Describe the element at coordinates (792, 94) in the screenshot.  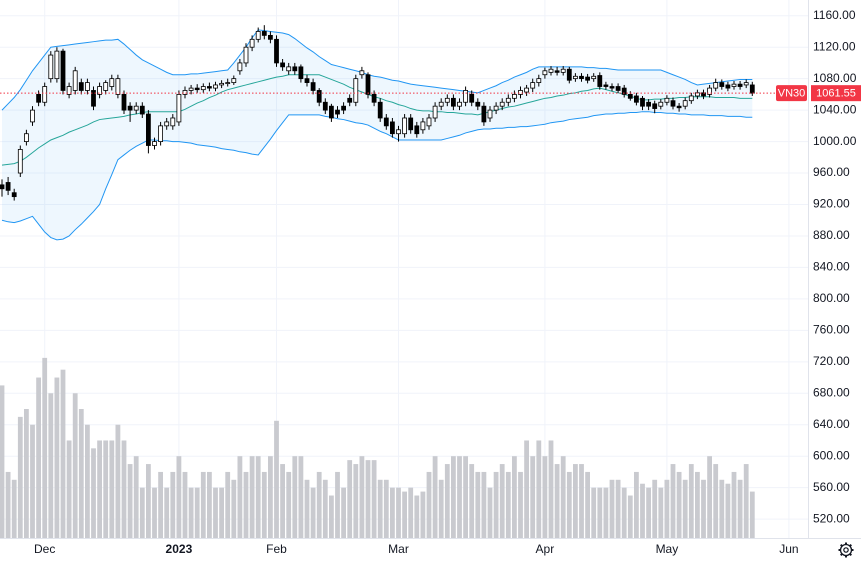
I see `symbol-label: VN30` at that location.